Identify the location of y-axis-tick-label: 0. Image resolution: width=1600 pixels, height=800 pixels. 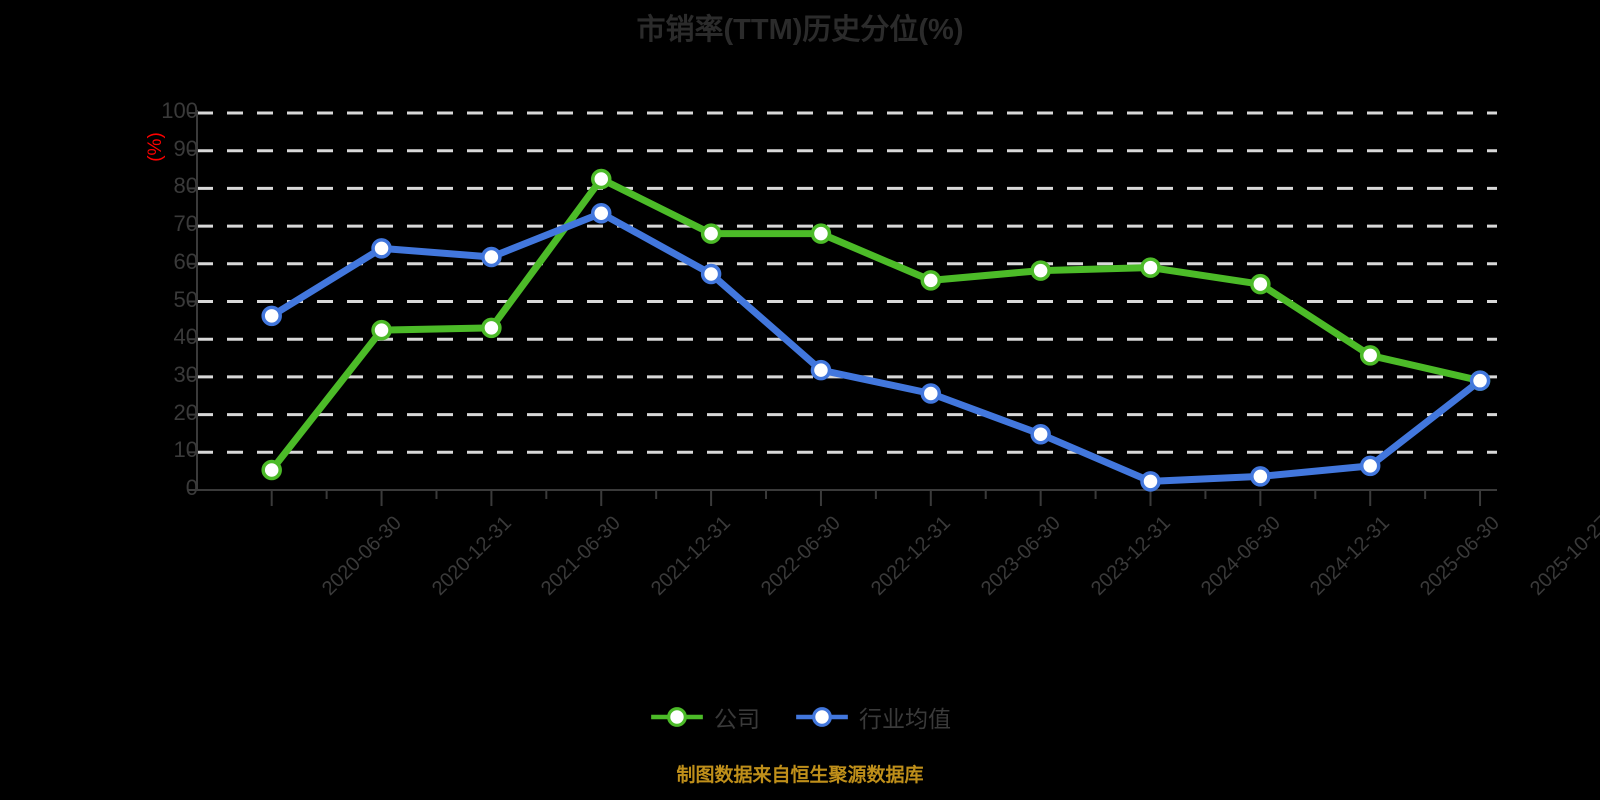
(191, 487).